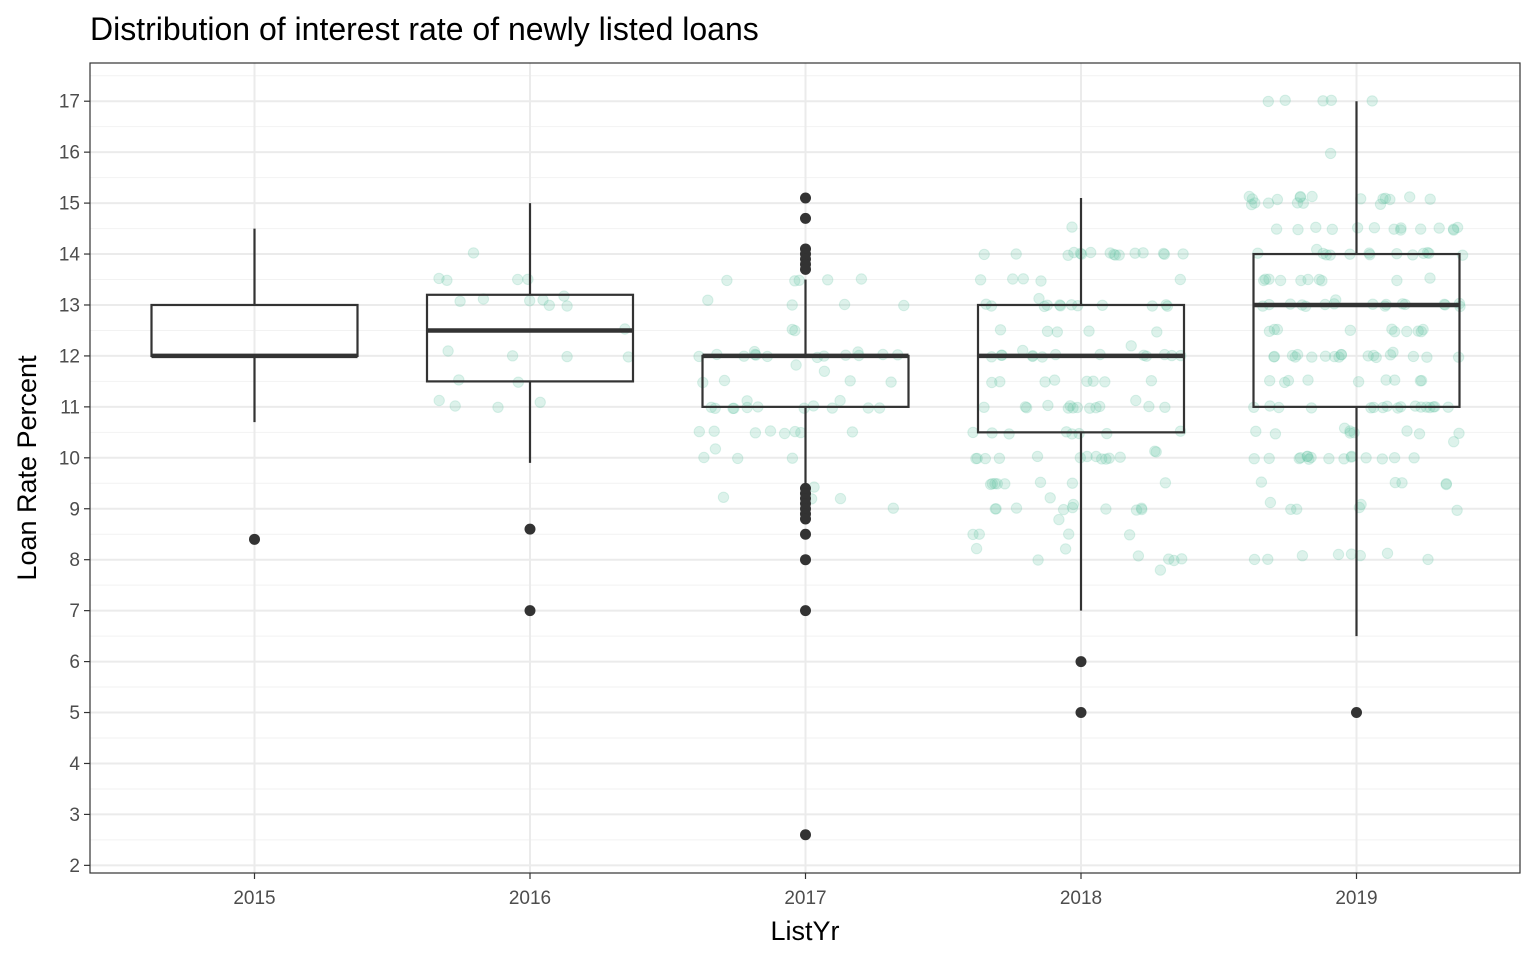  What do you see at coordinates (74, 815) in the screenshot?
I see `y-tick-label: 3` at bounding box center [74, 815].